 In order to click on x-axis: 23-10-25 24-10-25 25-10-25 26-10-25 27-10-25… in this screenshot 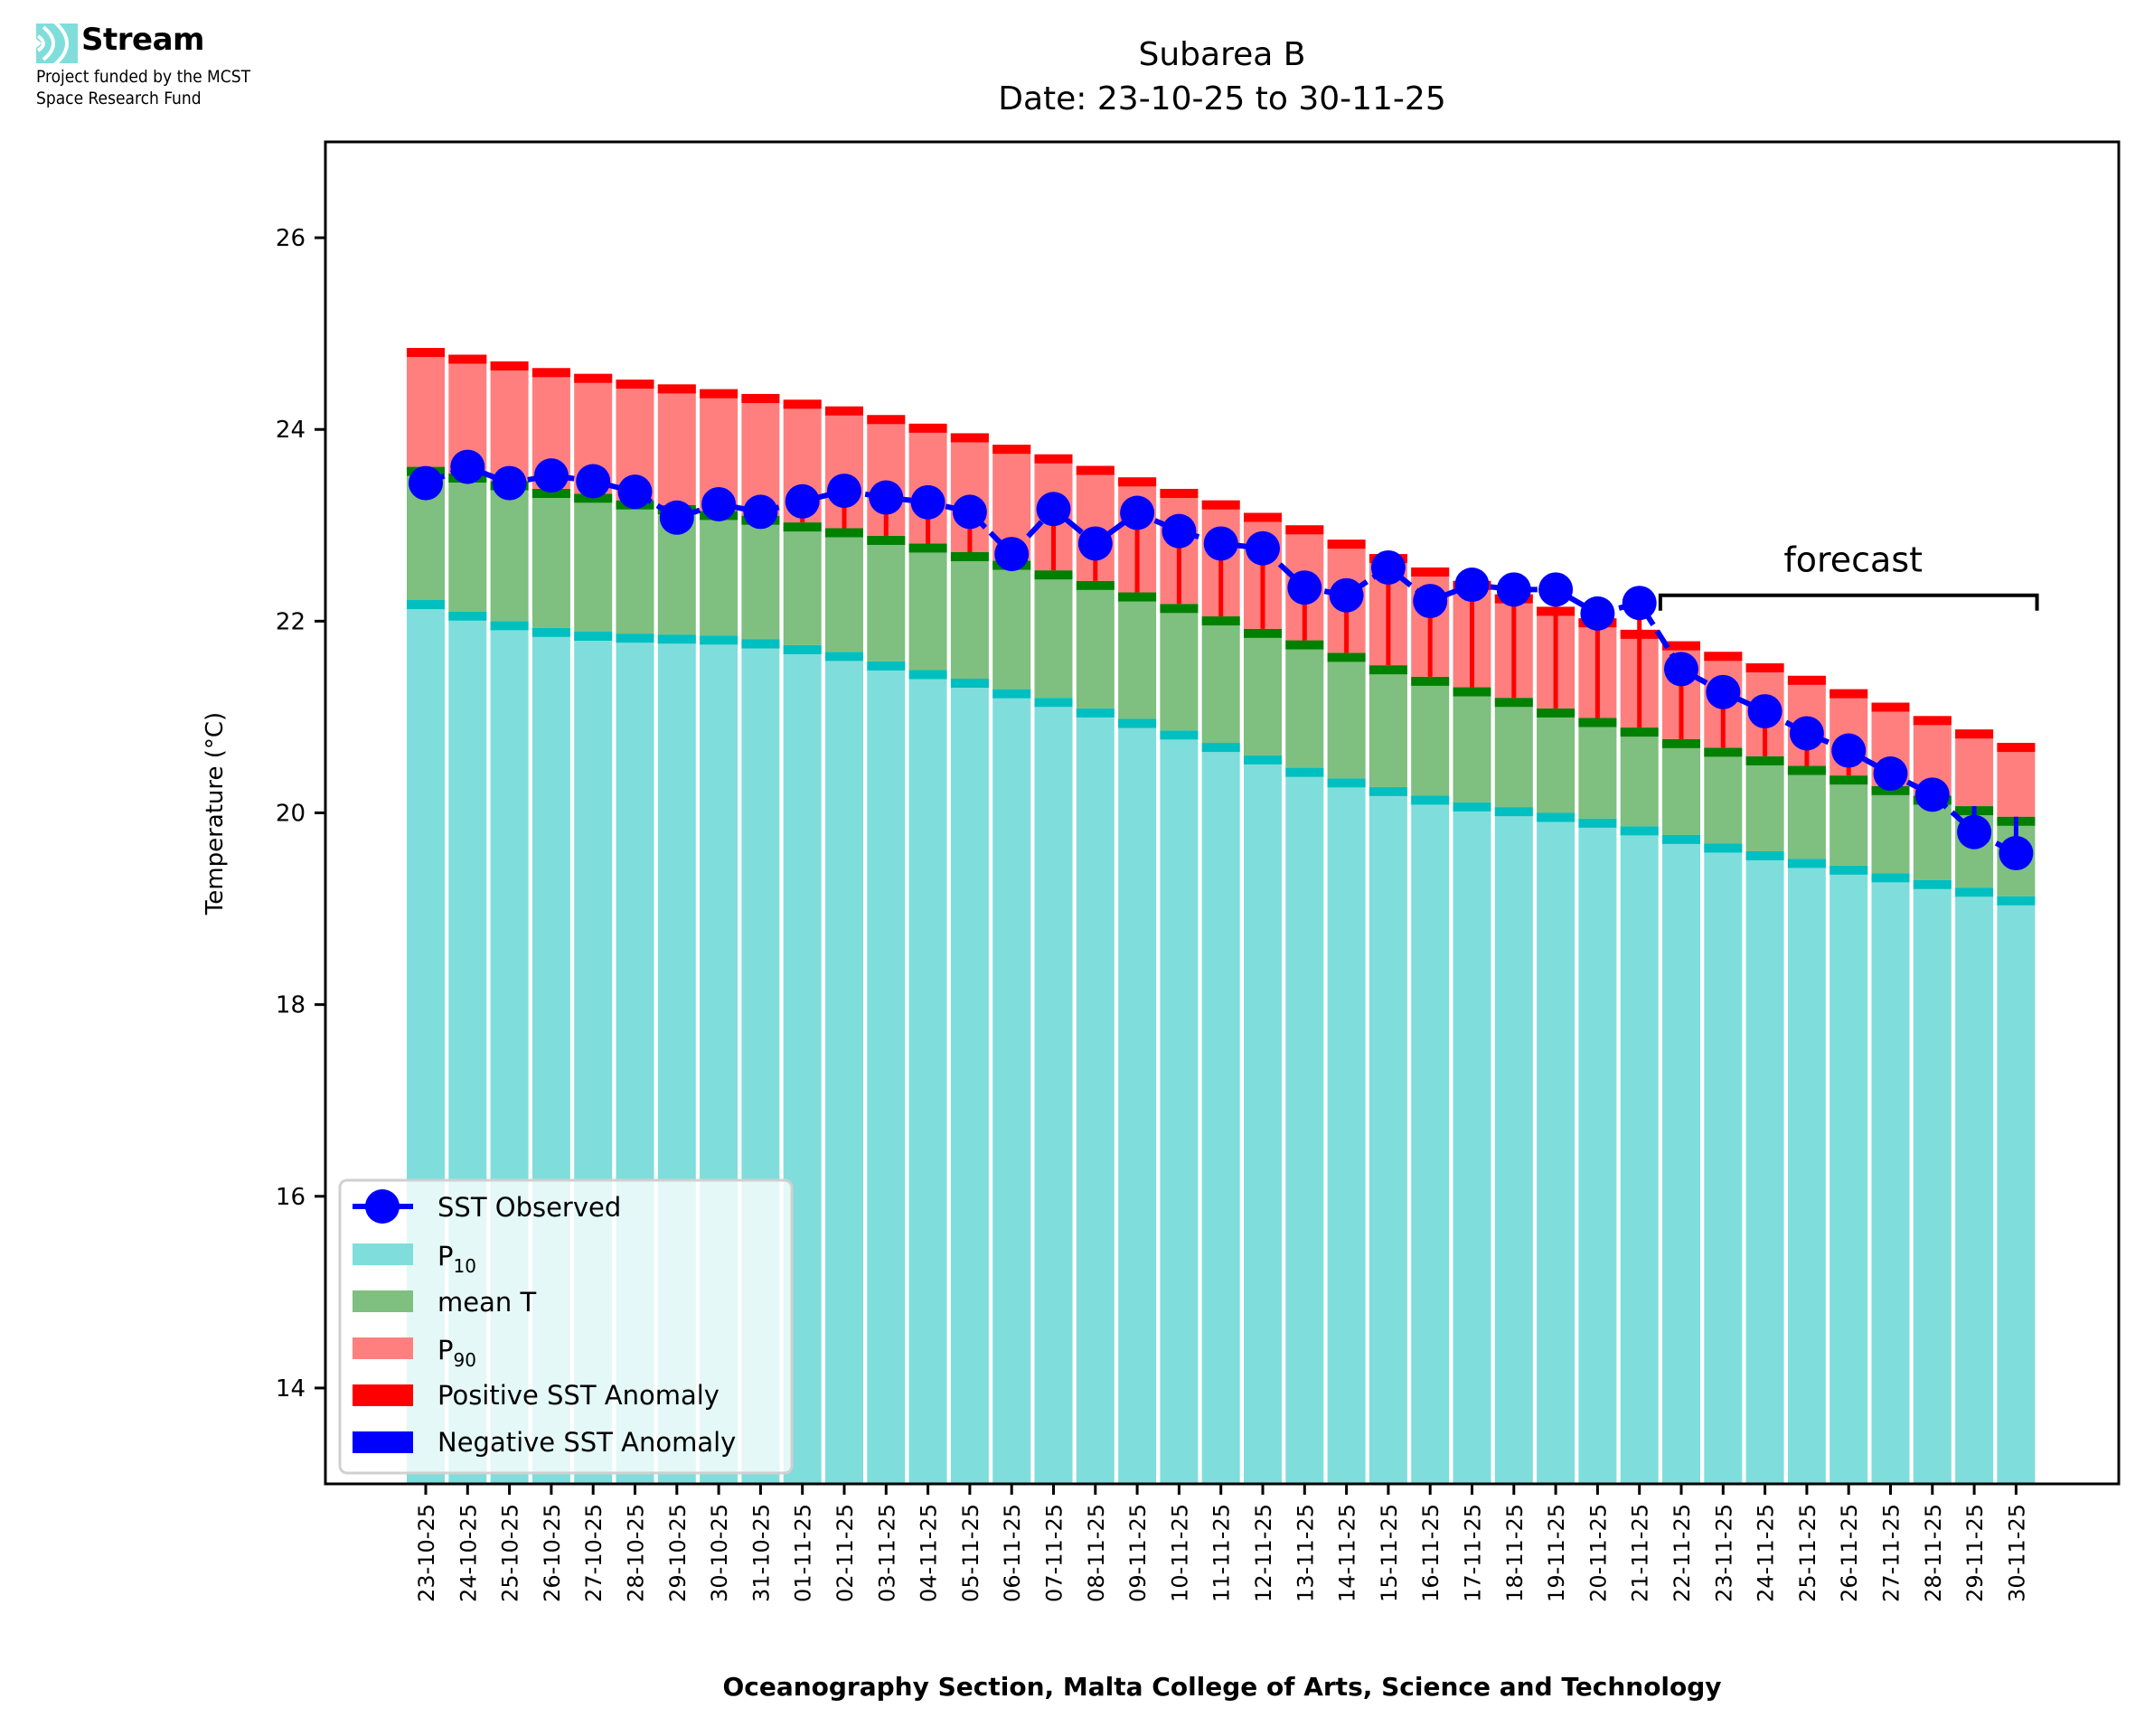, I will do `click(1221, 1543)`.